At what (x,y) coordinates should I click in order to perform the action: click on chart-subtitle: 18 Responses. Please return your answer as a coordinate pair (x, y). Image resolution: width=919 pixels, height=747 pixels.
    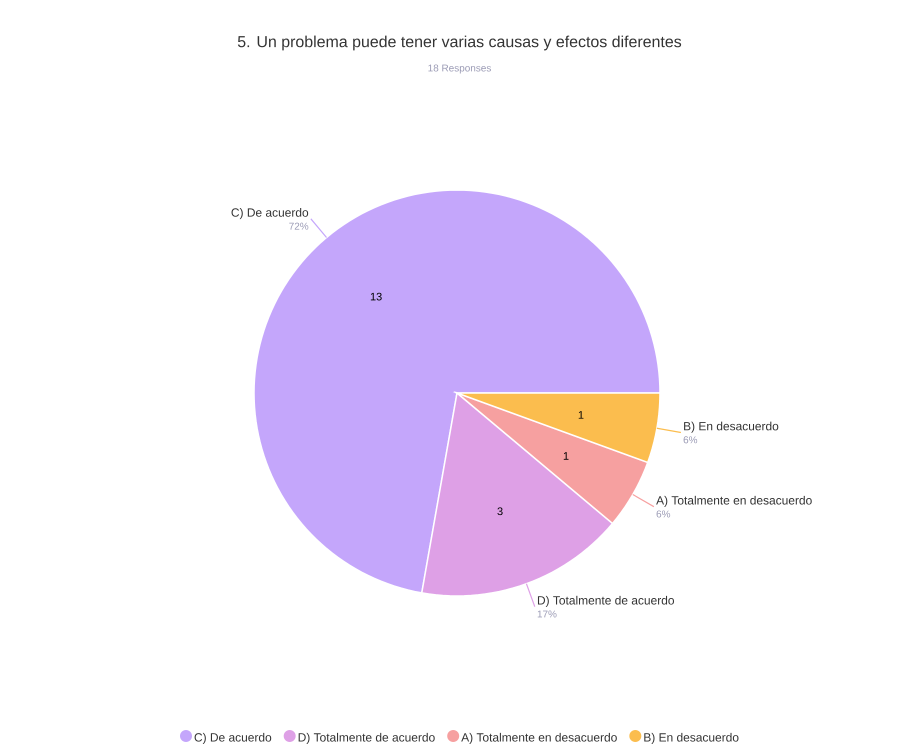
    Looking at the image, I should click on (459, 69).